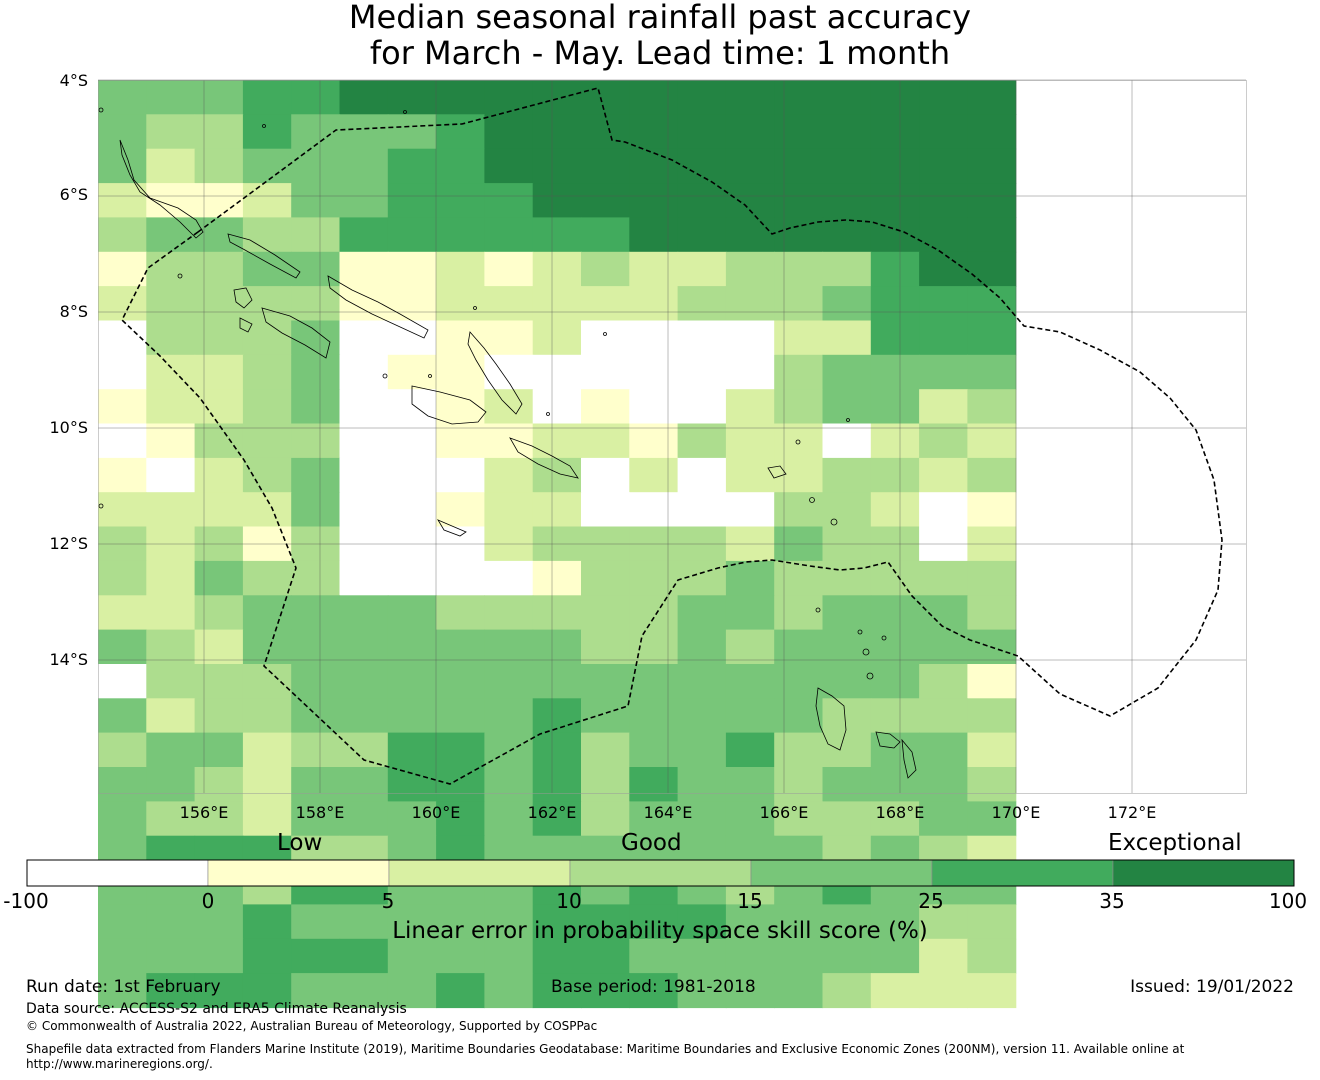  What do you see at coordinates (900, 812) in the screenshot?
I see `lon-label: 168°E` at bounding box center [900, 812].